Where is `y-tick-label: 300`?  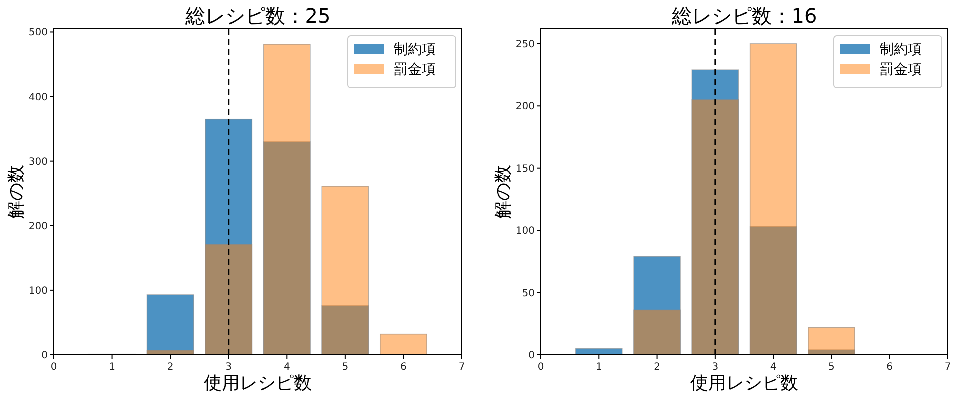
y-tick-label: 300 is located at coordinates (38, 162).